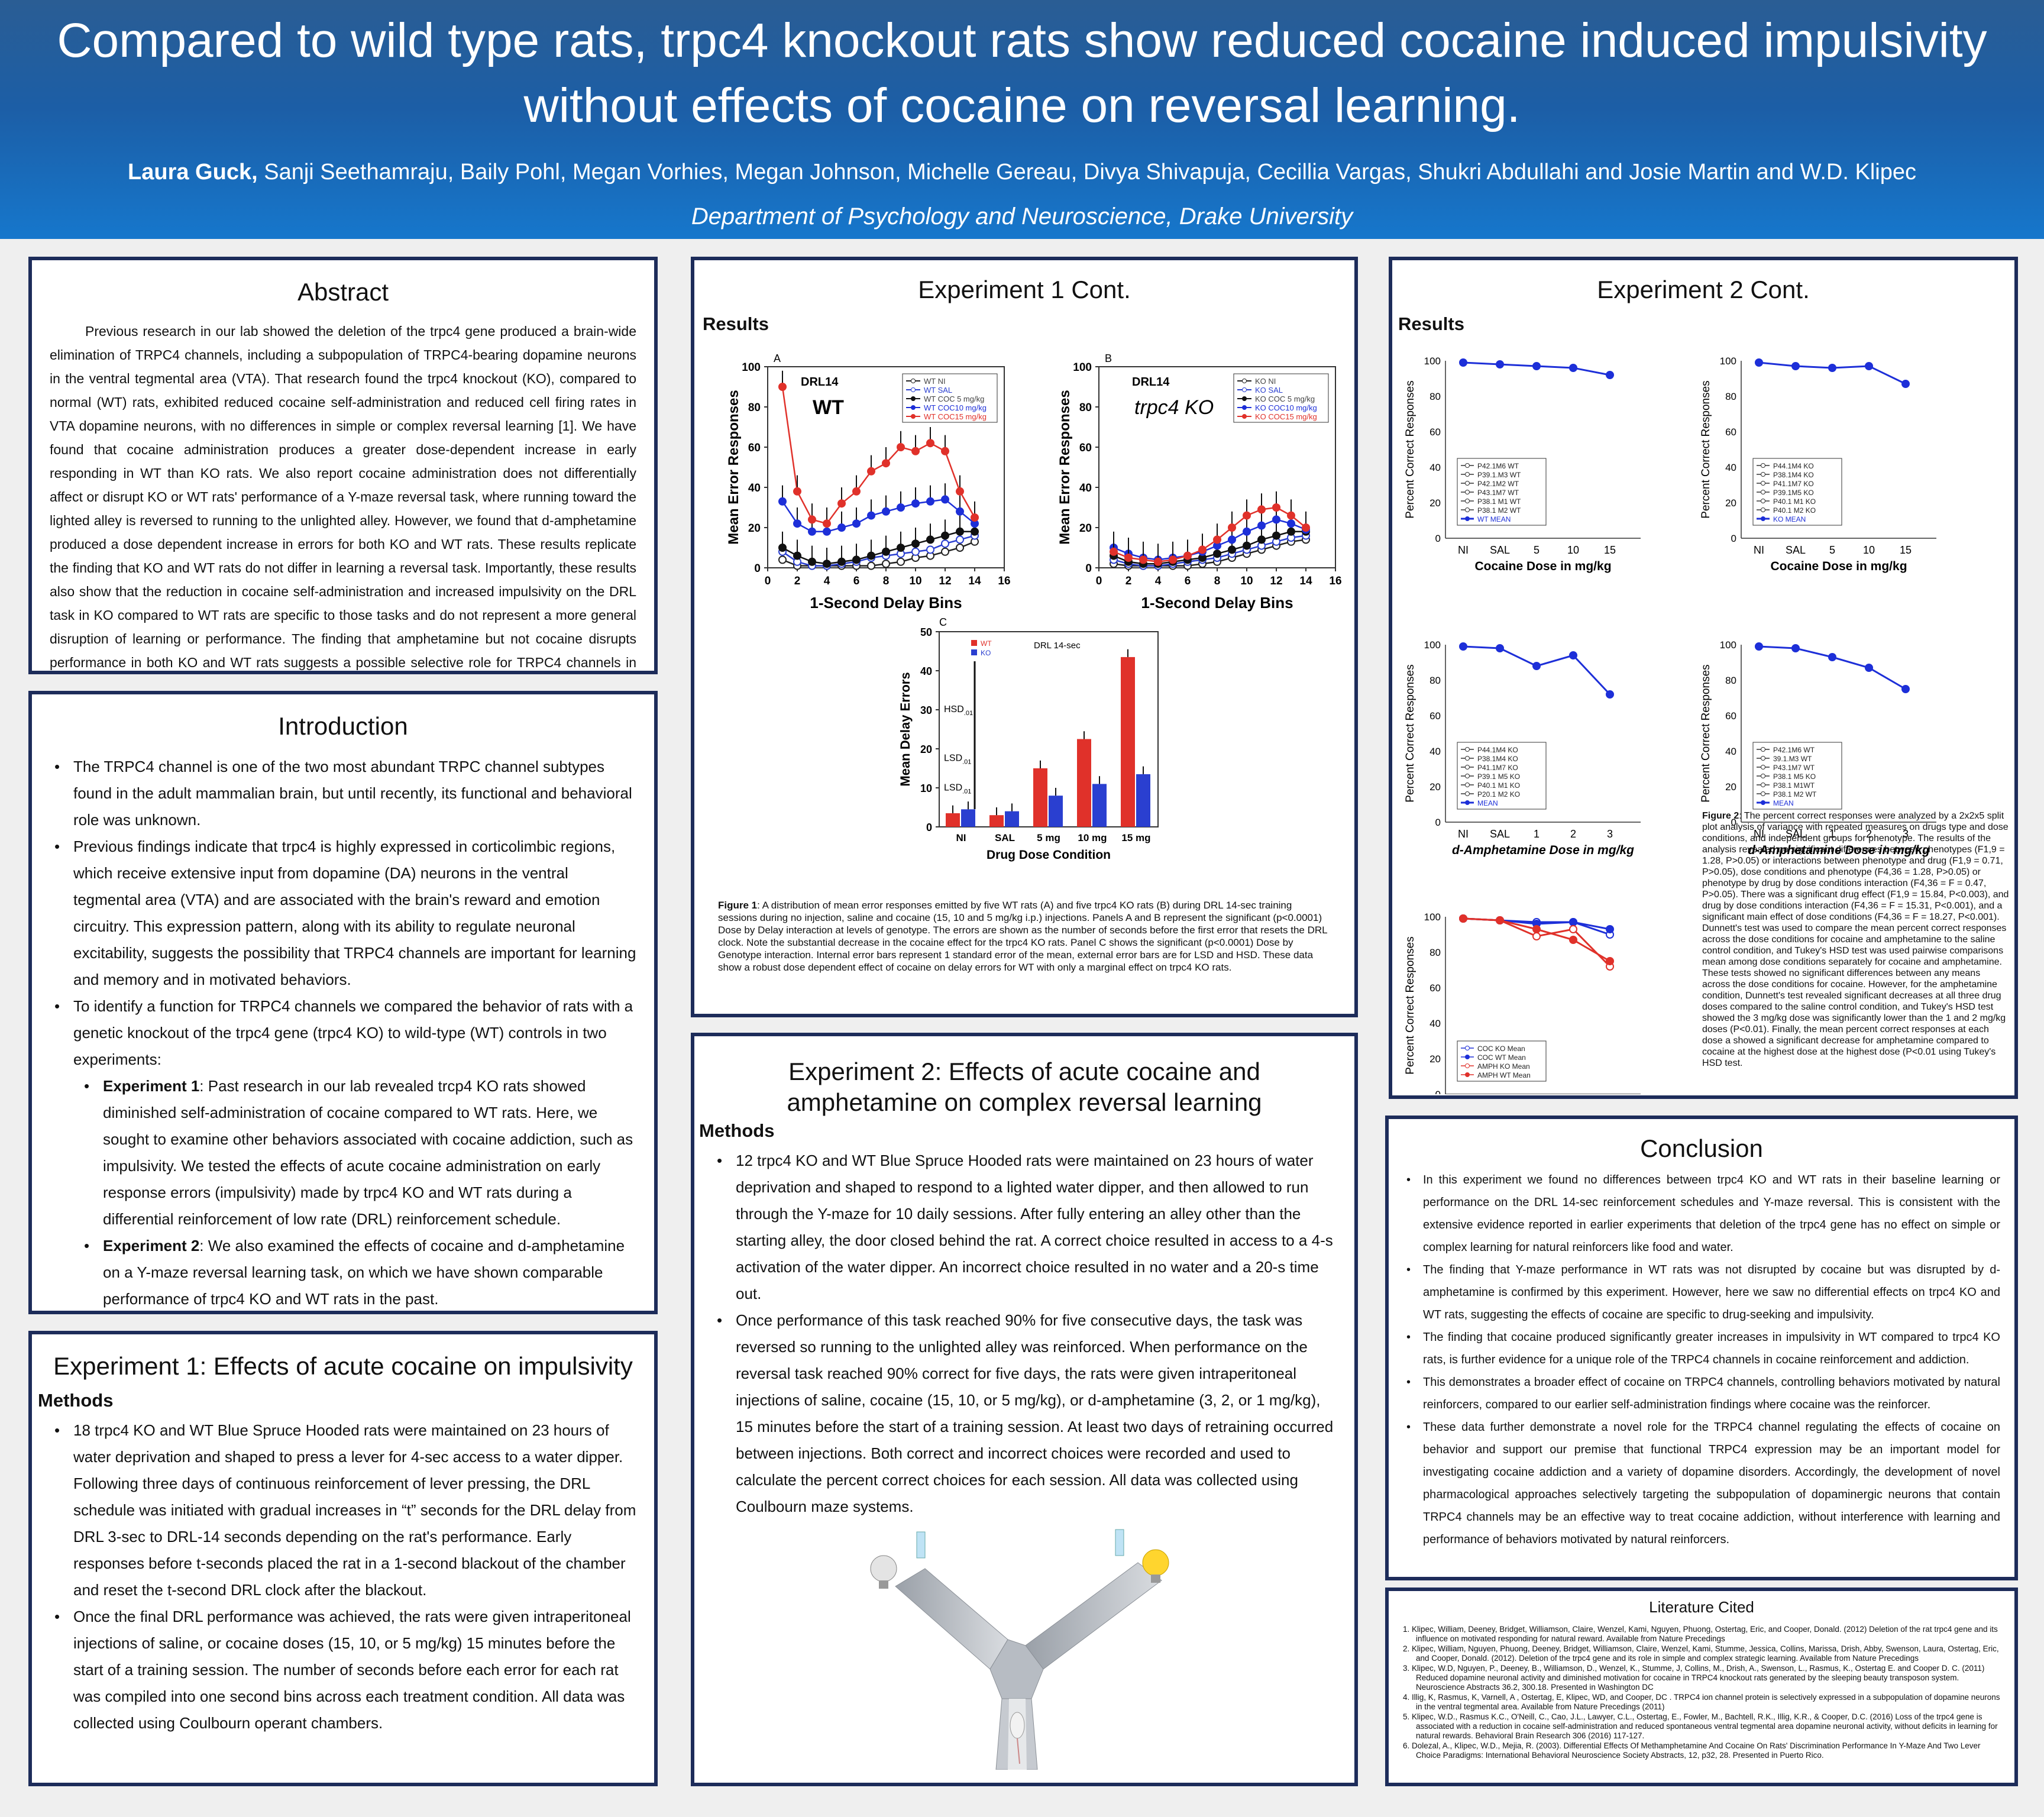 The image size is (2044, 1817). I want to click on y-axis-title: Percent Correct Responses, so click(1410, 733).